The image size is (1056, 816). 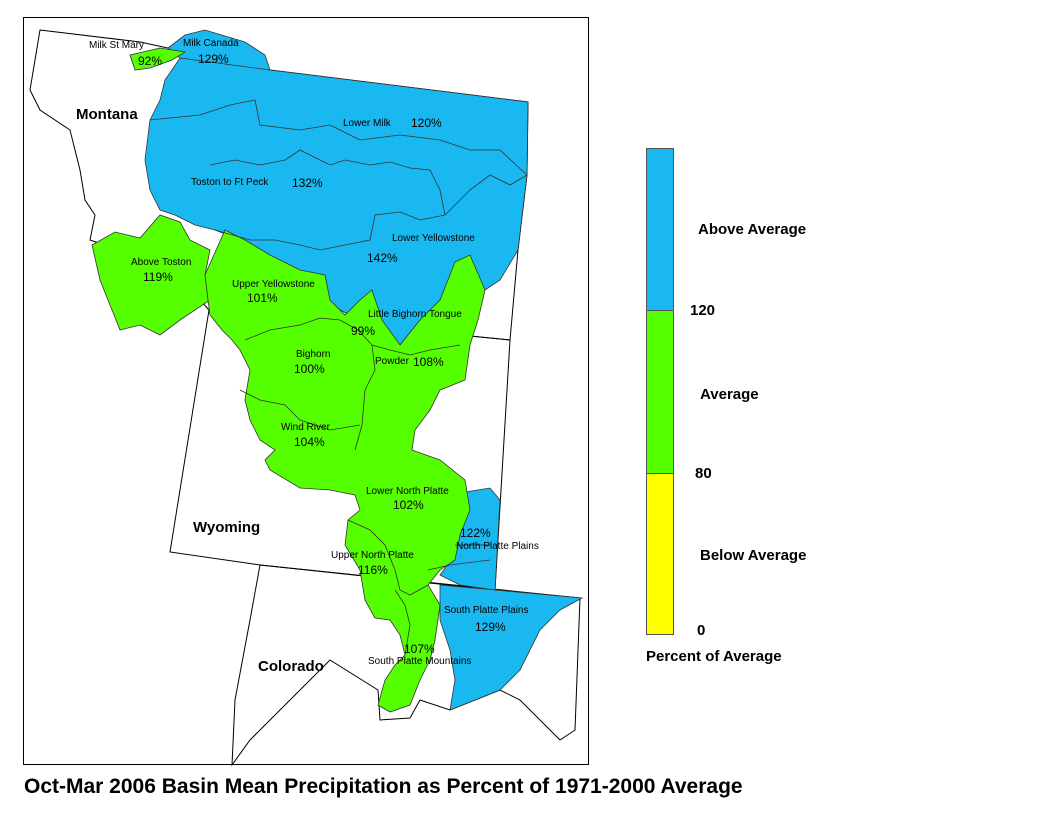 I want to click on basin-label-name: Upper North Platte, so click(x=372, y=555).